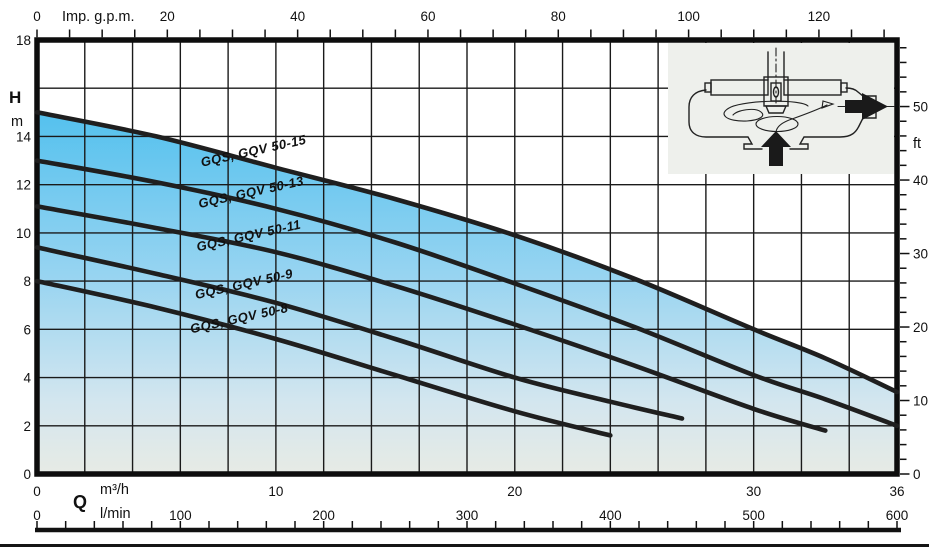  What do you see at coordinates (782, 118) in the screenshot?
I see `pump-casing-icon` at bounding box center [782, 118].